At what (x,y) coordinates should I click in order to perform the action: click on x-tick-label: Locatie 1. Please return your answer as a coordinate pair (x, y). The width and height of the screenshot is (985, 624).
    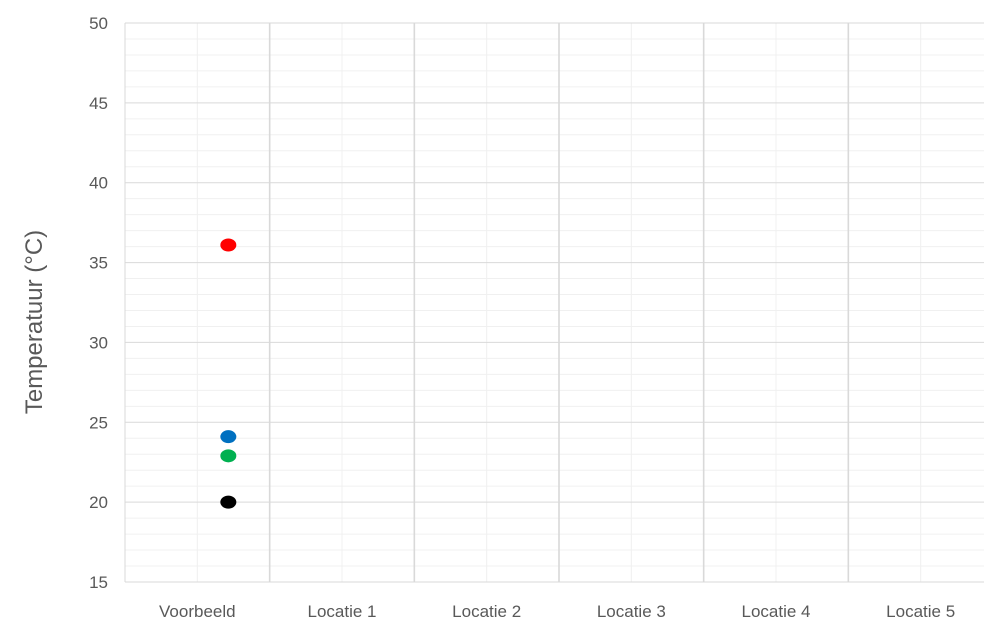
    Looking at the image, I should click on (342, 611).